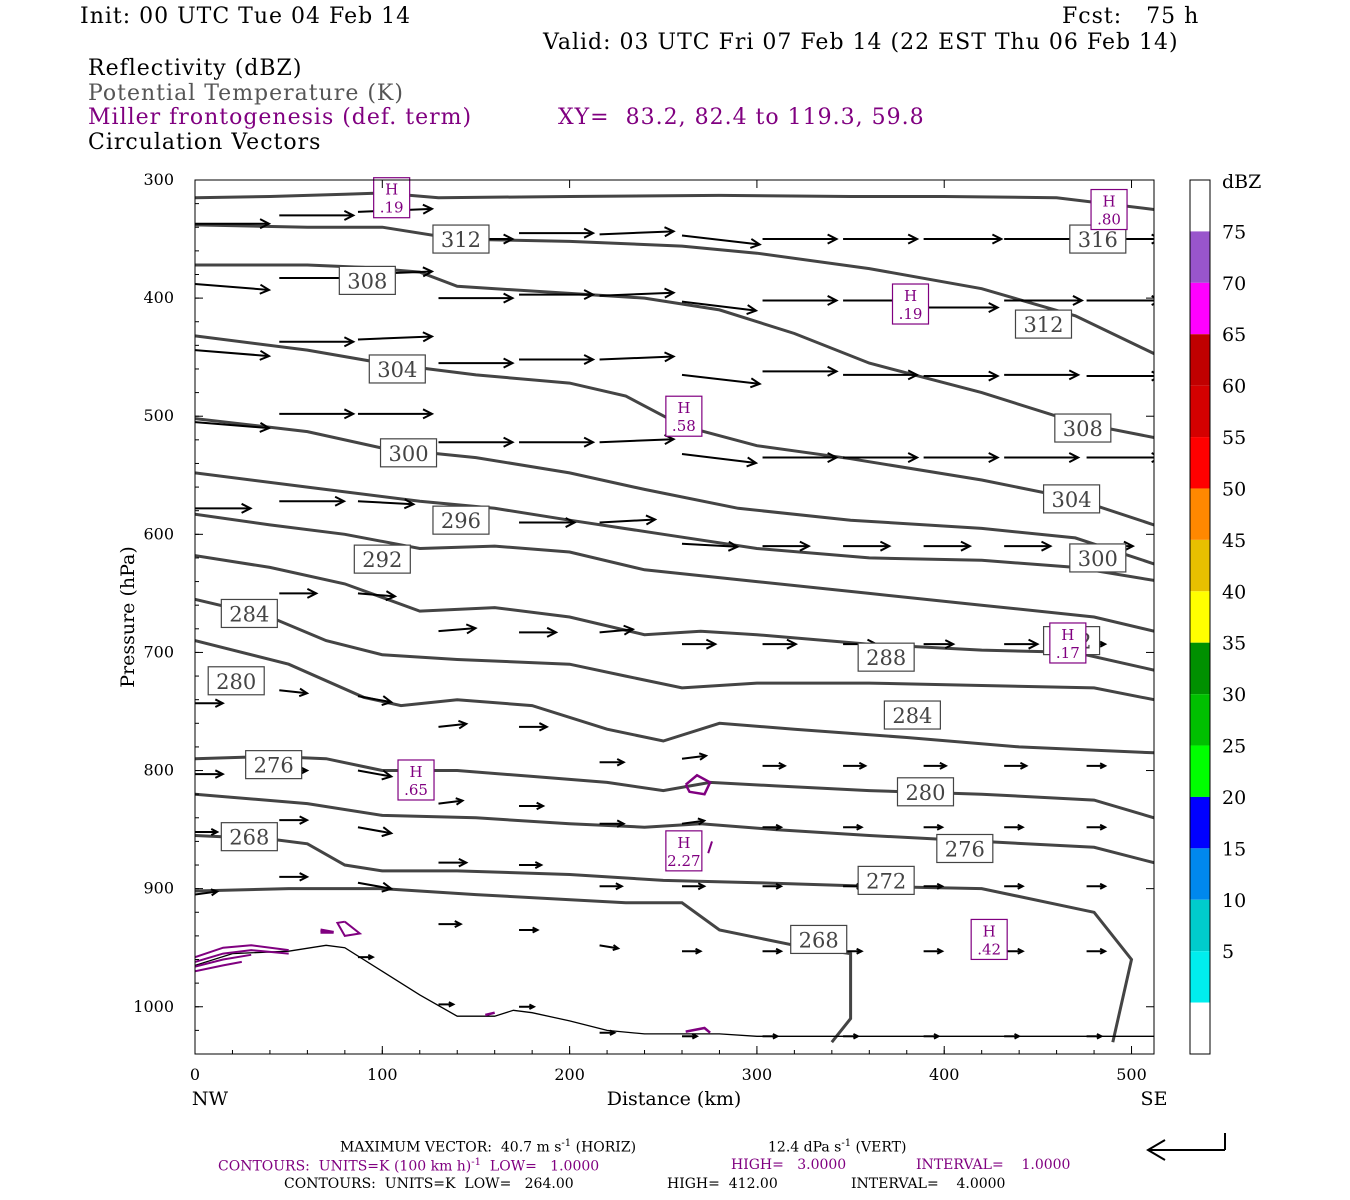 Image resolution: width=1350 pixels, height=1200 pixels. I want to click on max-vector-line: MAXIMUM VECTOR: 40.7 m s-1 (HORIZ), so click(488, 1147).